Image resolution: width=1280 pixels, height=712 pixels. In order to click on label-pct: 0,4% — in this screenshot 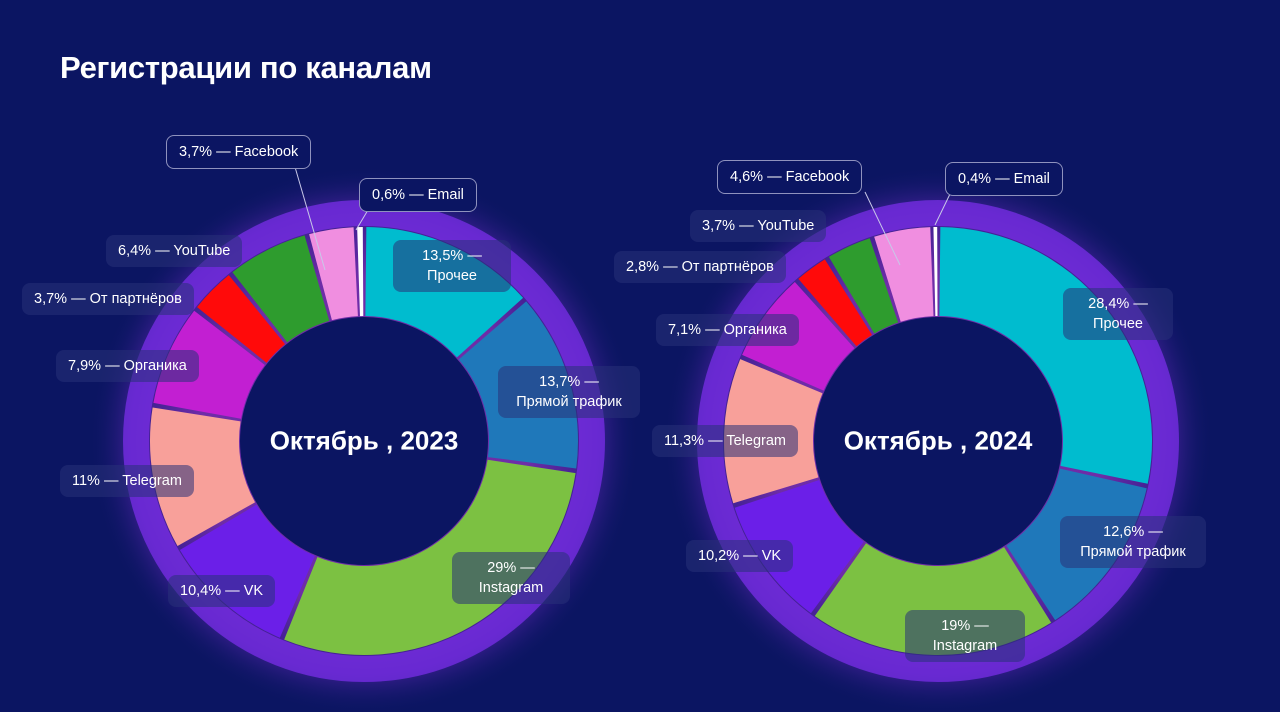, I will do `click(984, 179)`.